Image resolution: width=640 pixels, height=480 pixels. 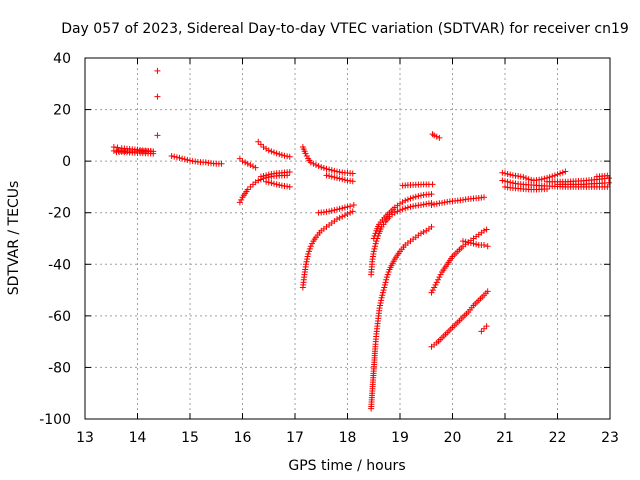 I want to click on x-tick-label: 20, so click(x=453, y=438).